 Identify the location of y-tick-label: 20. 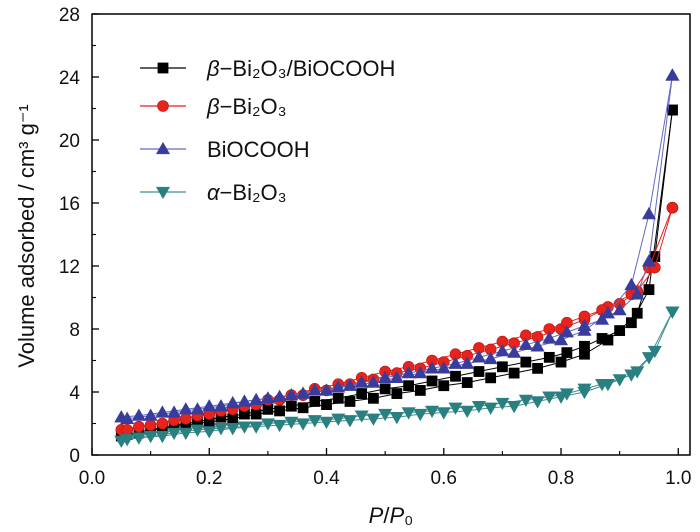
(69, 141).